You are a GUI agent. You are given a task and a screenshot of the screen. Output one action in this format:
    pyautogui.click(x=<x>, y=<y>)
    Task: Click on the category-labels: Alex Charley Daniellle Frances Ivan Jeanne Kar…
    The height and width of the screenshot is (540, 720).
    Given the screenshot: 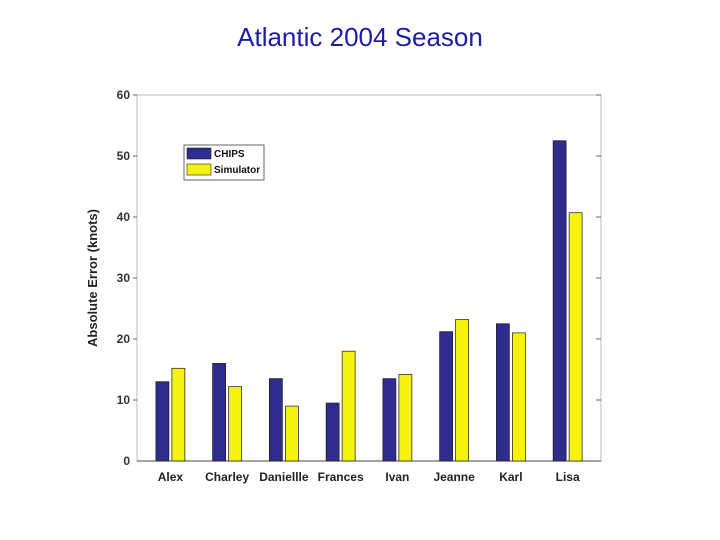 What is the action you would take?
    pyautogui.click(x=369, y=477)
    